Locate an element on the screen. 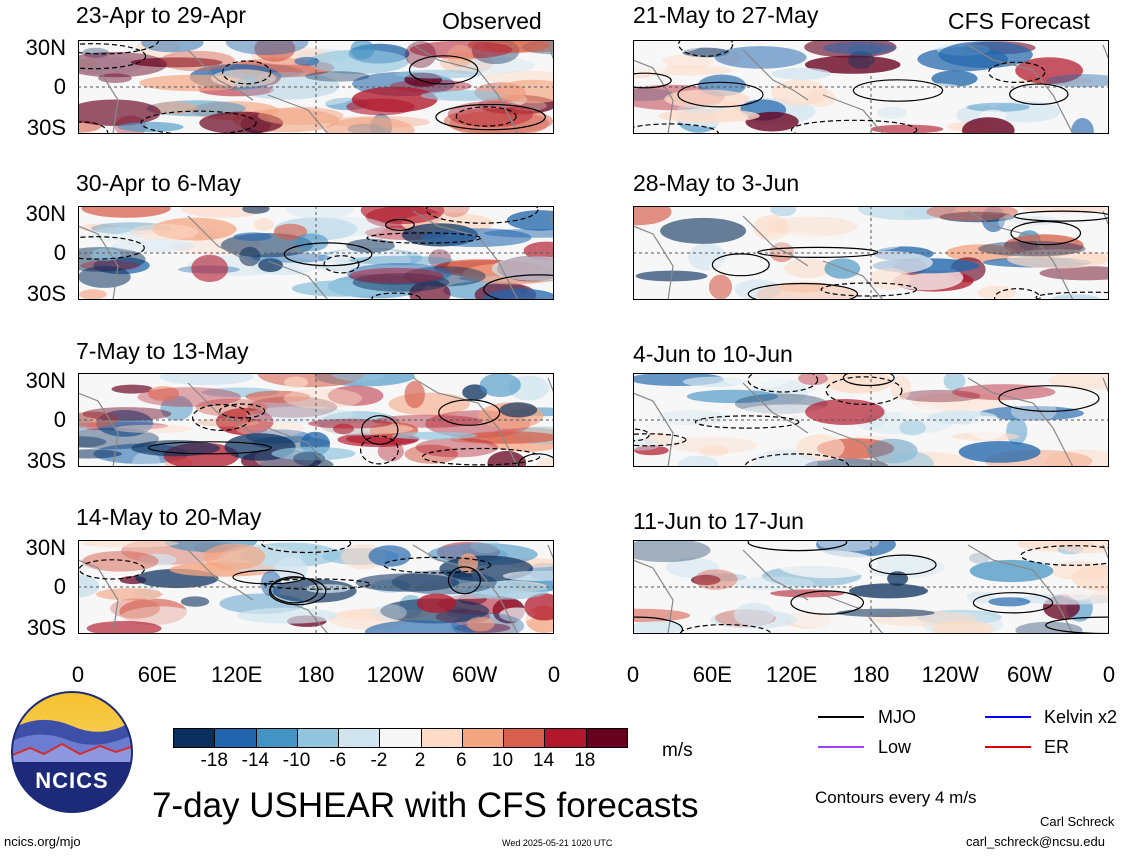 This screenshot has height=856, width=1135. x-tick-label: 60E is located at coordinates (712, 674).